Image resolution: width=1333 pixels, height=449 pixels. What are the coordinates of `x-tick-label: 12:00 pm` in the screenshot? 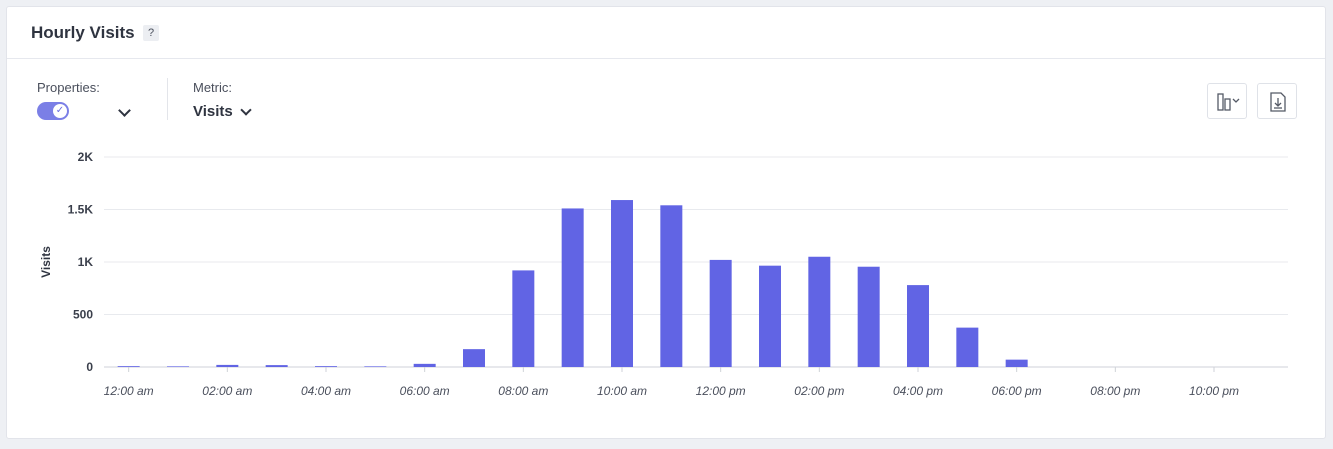 It's located at (721, 391).